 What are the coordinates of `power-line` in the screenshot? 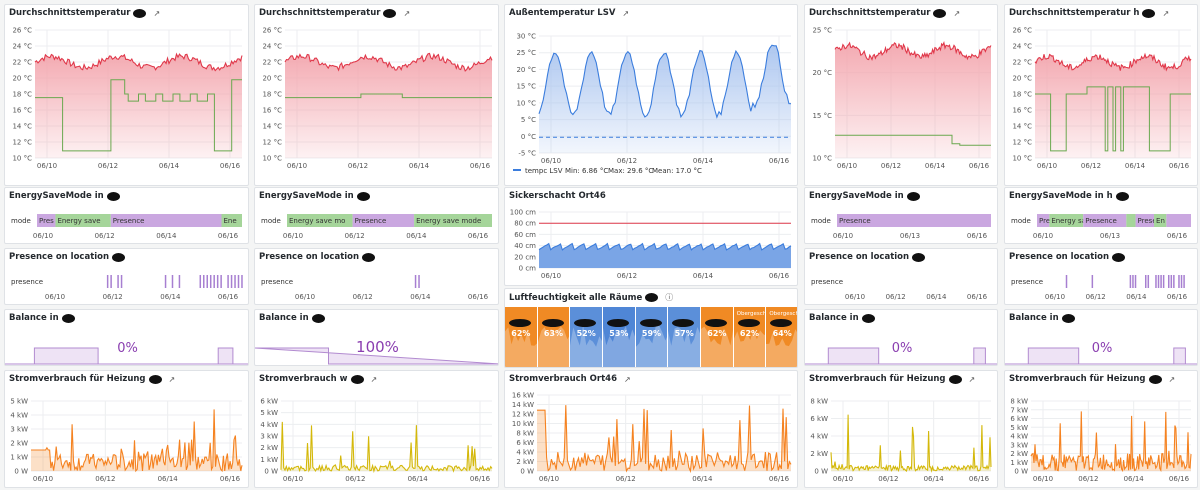 It's located at (386, 447).